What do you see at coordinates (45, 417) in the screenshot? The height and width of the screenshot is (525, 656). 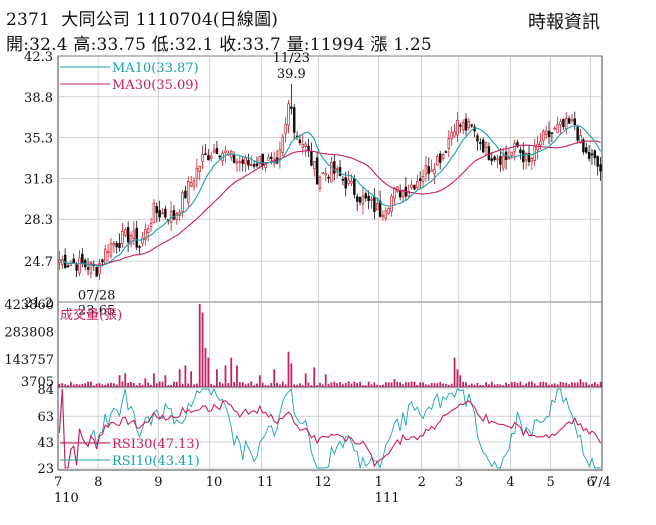 I see `rsi-tick-label: 63` at bounding box center [45, 417].